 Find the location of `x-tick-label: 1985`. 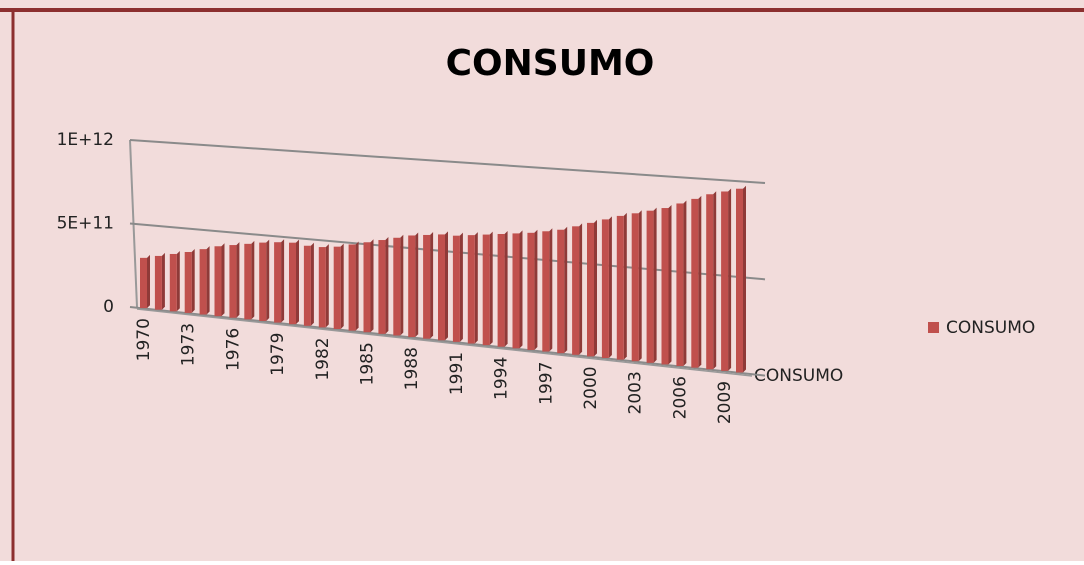

x-tick-label: 1985 is located at coordinates (368, 363).